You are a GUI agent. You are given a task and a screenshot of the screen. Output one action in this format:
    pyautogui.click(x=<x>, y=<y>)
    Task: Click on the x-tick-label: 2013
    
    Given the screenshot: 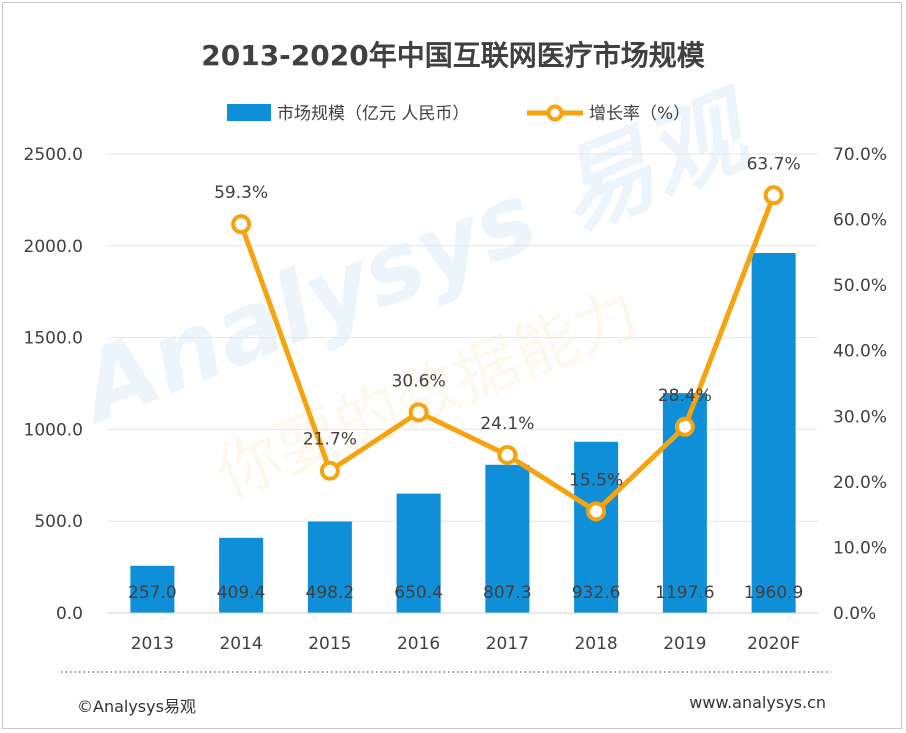 What is the action you would take?
    pyautogui.click(x=152, y=644)
    